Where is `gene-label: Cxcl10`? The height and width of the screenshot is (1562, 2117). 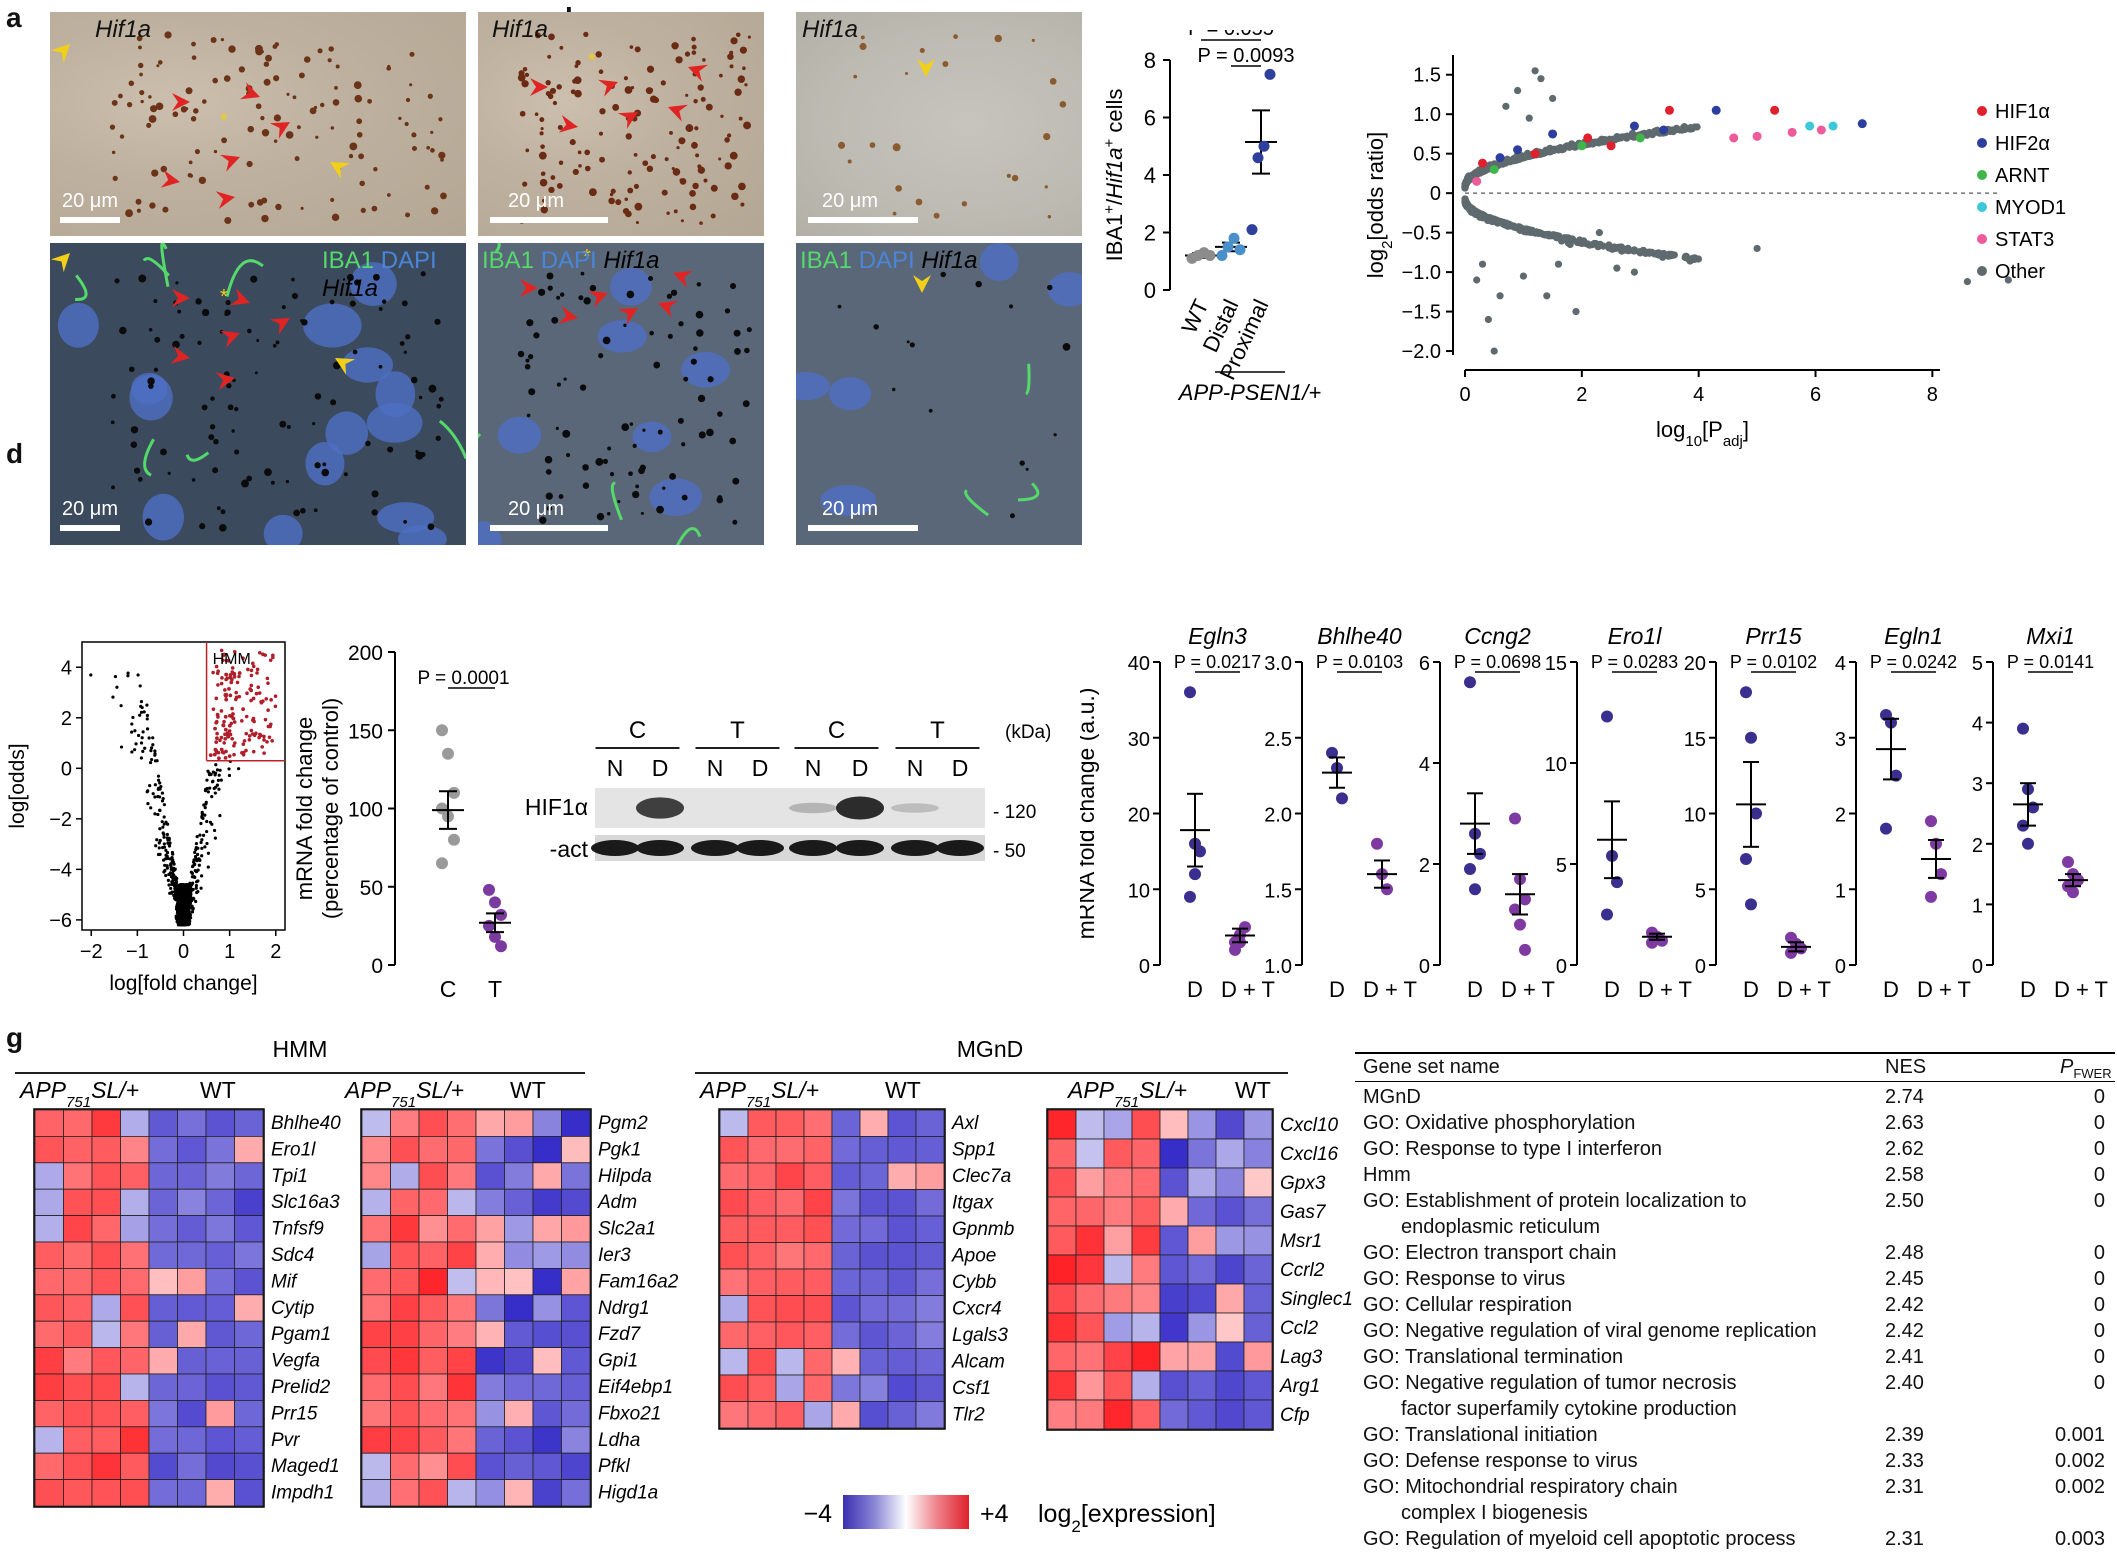 gene-label: Cxcl10 is located at coordinates (1309, 1125).